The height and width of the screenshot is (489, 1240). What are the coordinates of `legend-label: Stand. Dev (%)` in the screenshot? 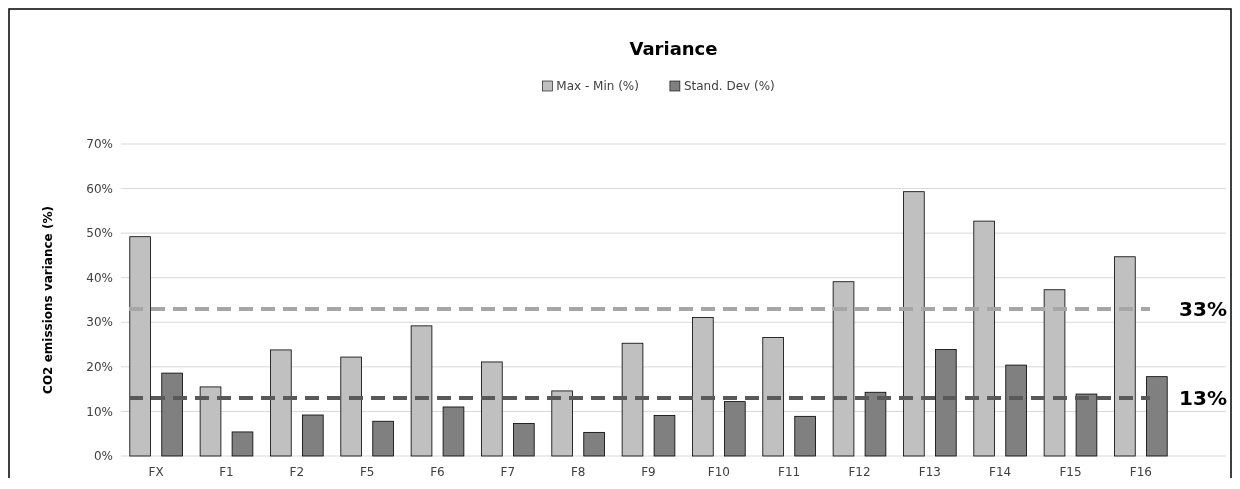 It's located at (729, 86).